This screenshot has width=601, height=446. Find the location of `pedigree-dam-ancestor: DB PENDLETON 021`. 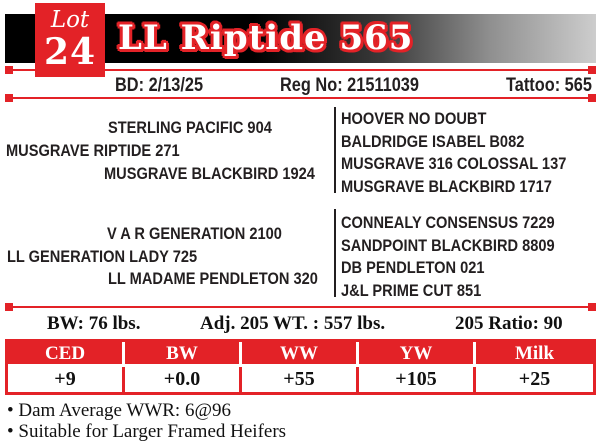

pedigree-dam-ancestor: DB PENDLETON 021 is located at coordinates (413, 267).